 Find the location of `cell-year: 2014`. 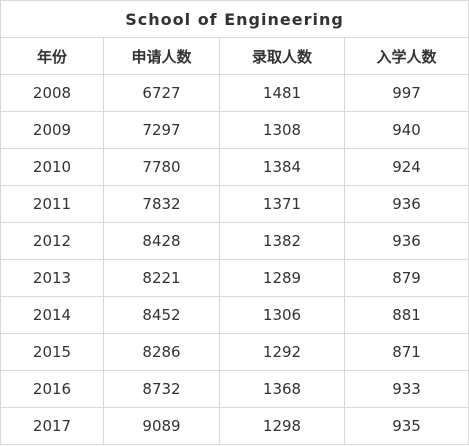

cell-year: 2014 is located at coordinates (52, 315).